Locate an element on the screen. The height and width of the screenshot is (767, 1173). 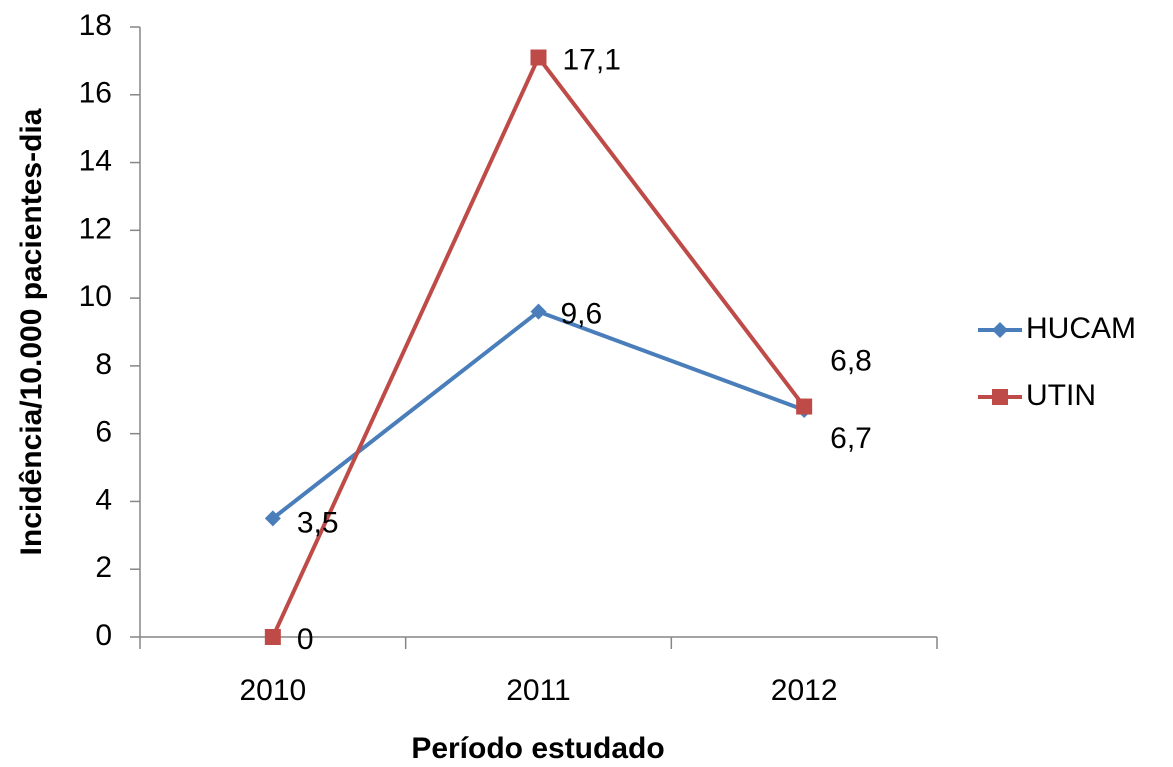
data-label: 6,8 is located at coordinates (851, 360).